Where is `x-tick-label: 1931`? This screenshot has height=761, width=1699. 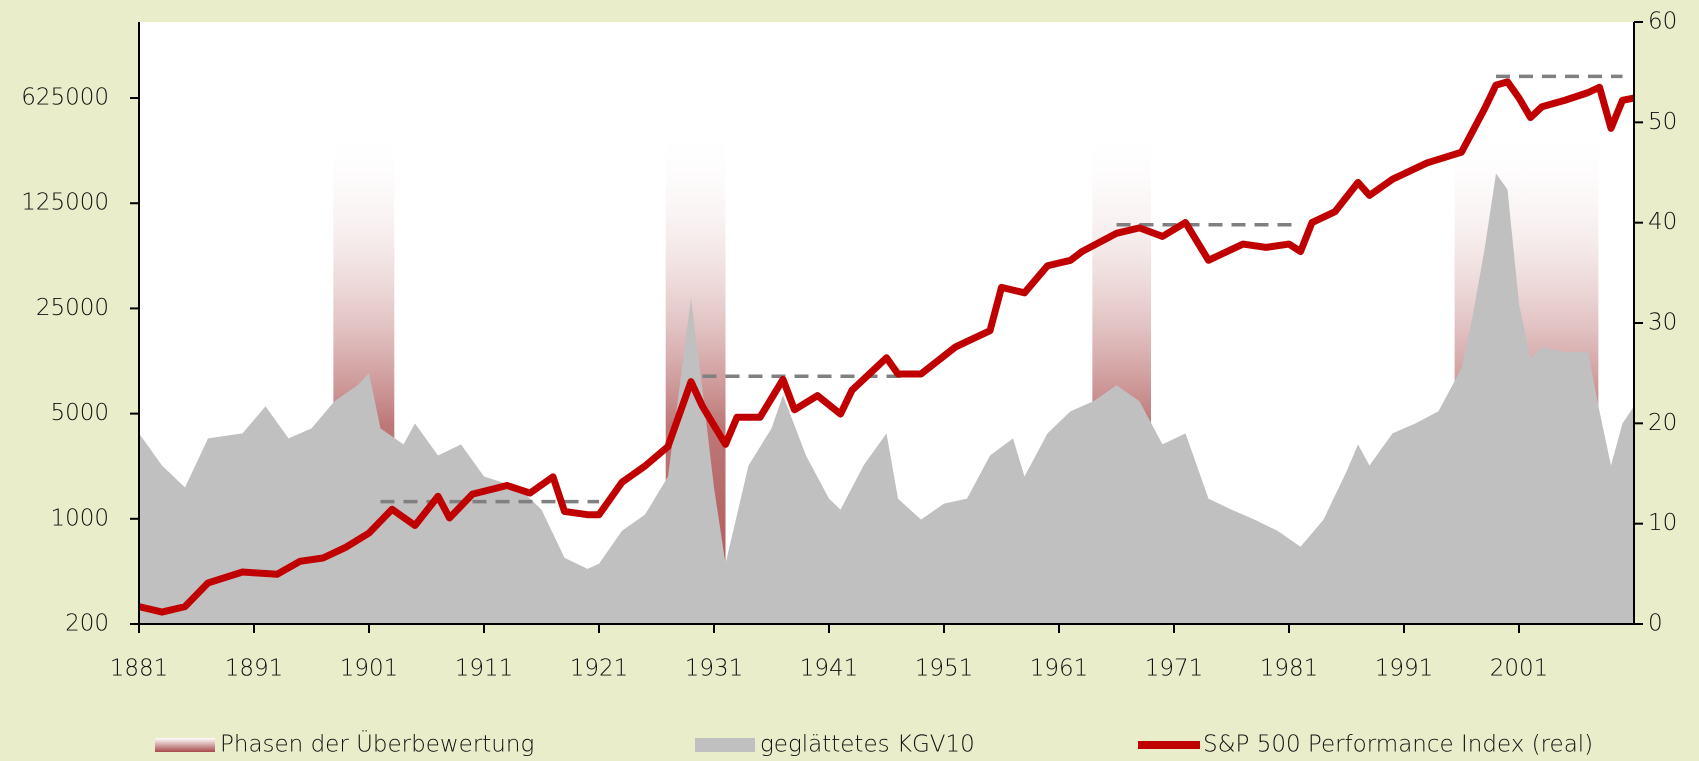 x-tick-label: 1931 is located at coordinates (714, 669).